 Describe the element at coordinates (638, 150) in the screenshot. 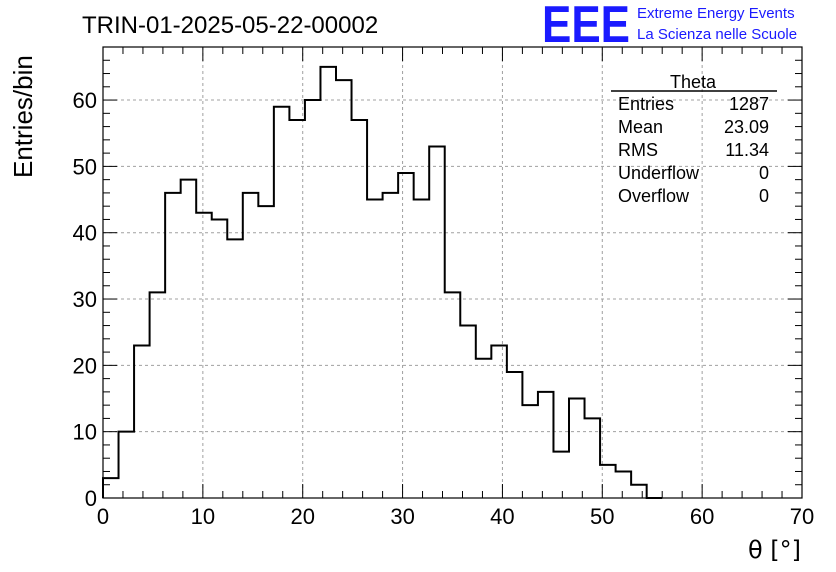

I see `stats-label: RMS` at that location.